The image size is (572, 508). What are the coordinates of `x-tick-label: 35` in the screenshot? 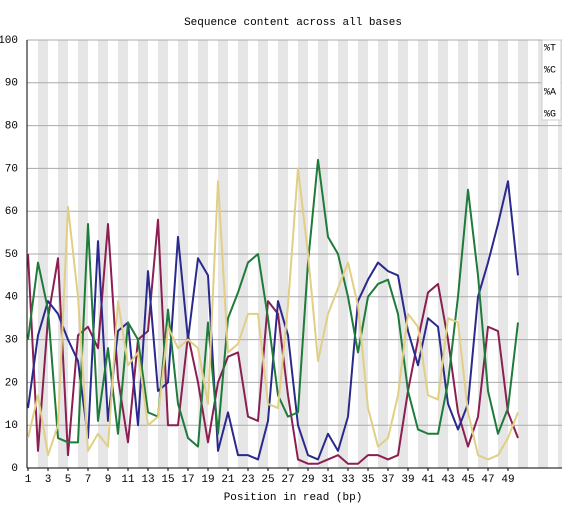 It's located at (367, 480).